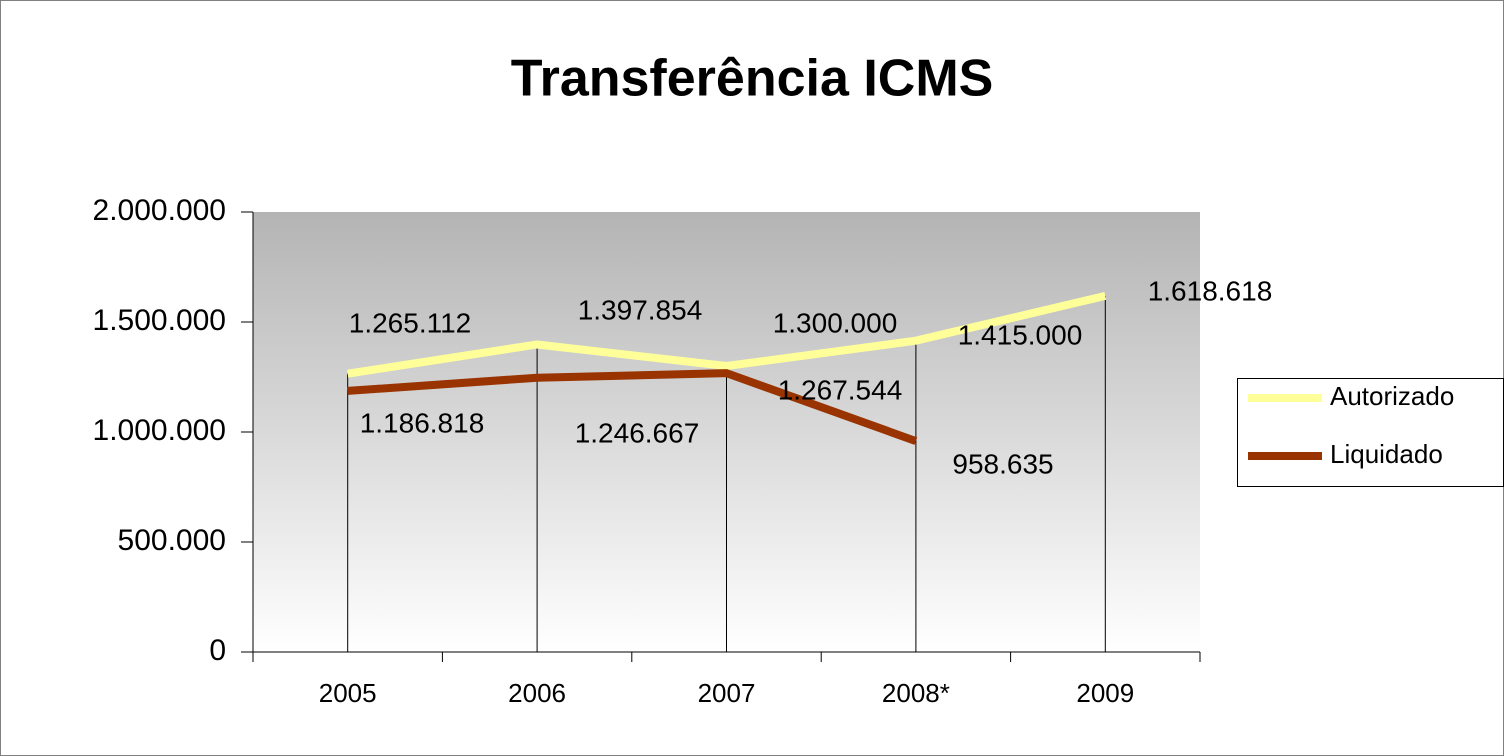  Describe the element at coordinates (637, 432) in the screenshot. I see `value-label: 1.246.667` at that location.